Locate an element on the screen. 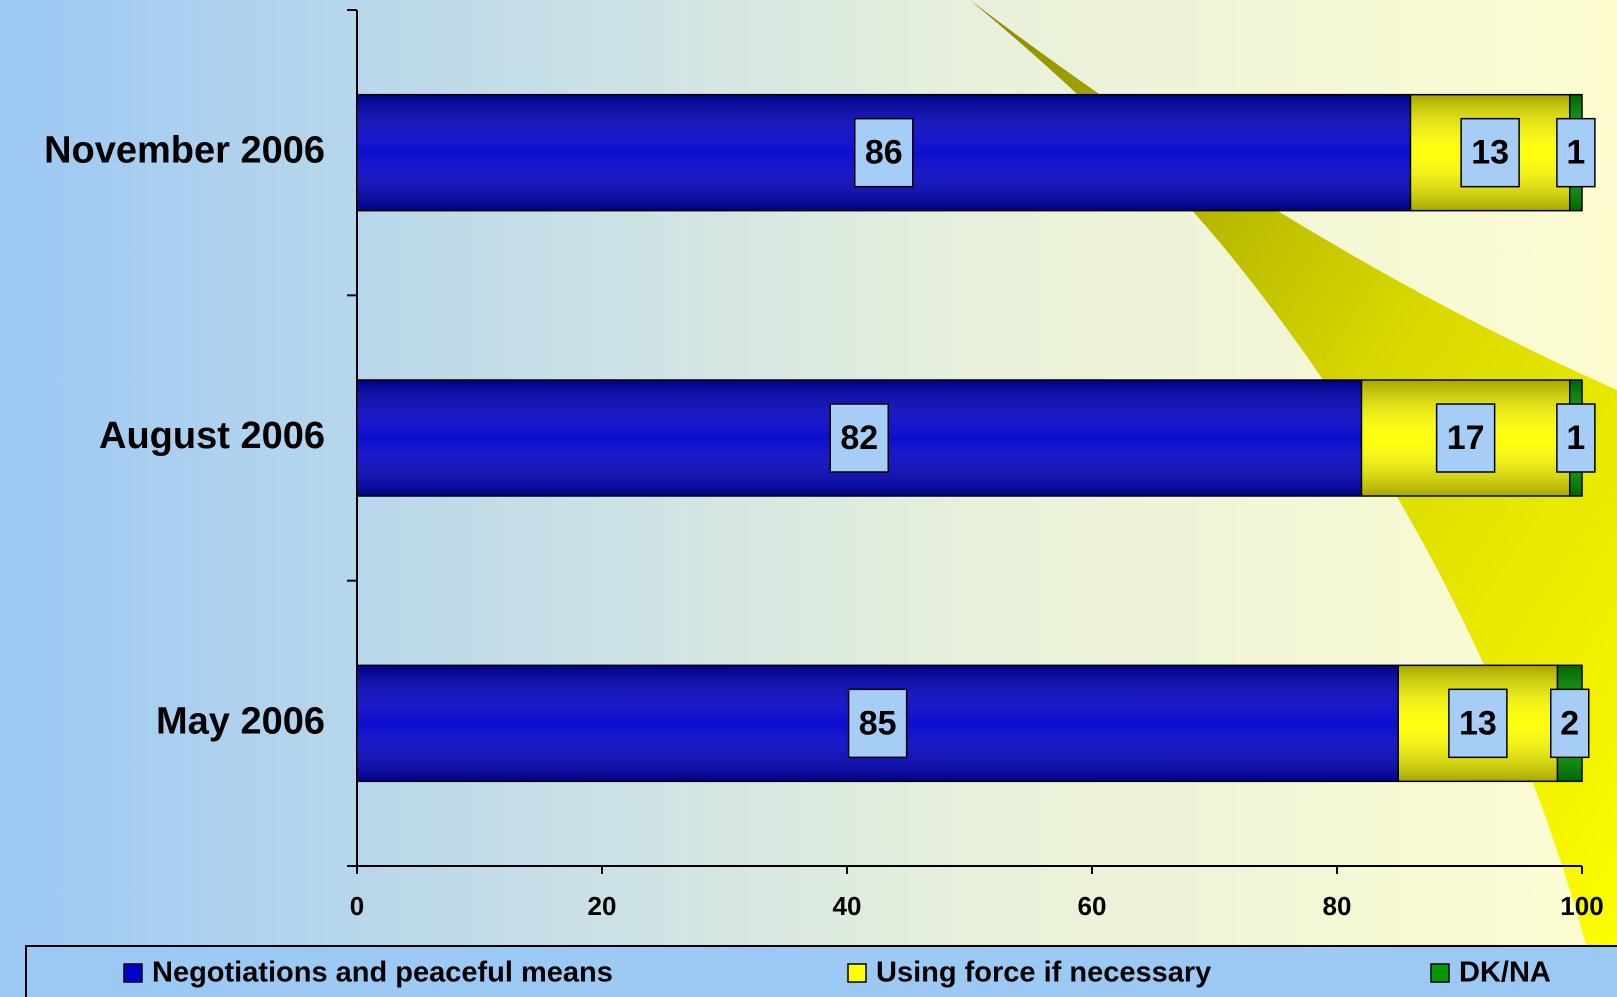 The width and height of the screenshot is (1617, 997). value-label: 2 is located at coordinates (1569, 723).